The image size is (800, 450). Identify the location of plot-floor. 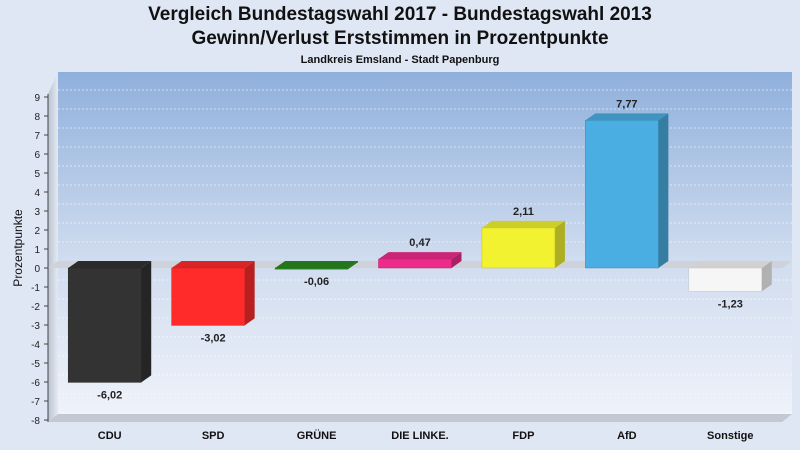
(420, 418).